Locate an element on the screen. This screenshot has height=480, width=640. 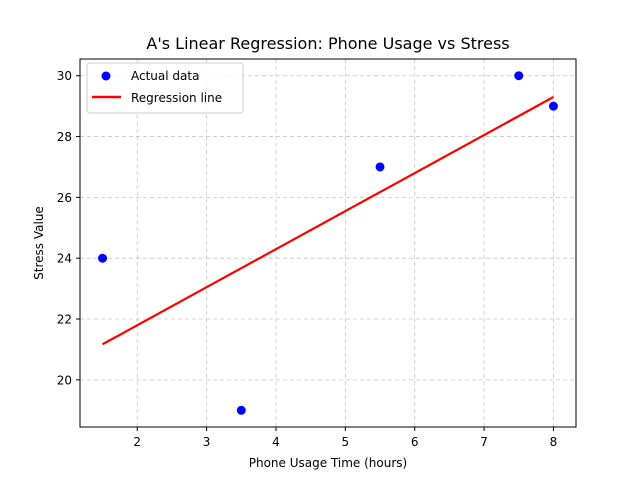
y-tick-label: 26 is located at coordinates (64, 198).